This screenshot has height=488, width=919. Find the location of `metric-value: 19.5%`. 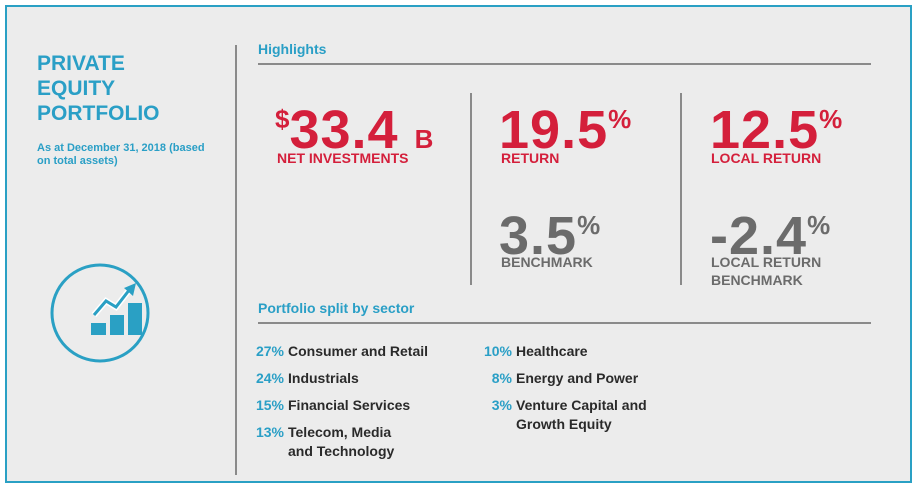

metric-value: 19.5% is located at coordinates (565, 124).